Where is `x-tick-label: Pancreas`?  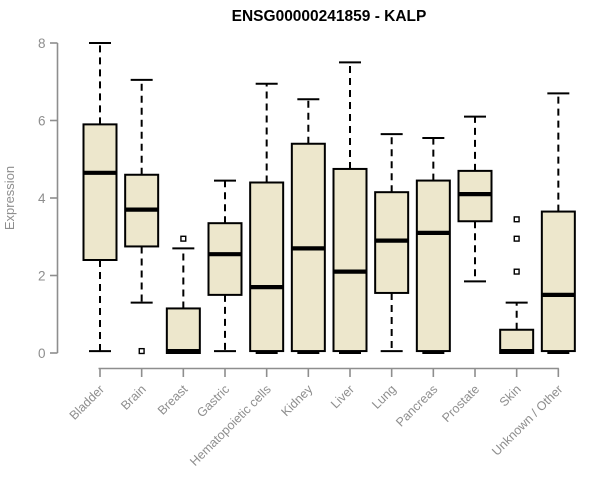 x-tick-label: Pancreas is located at coordinates (416, 405).